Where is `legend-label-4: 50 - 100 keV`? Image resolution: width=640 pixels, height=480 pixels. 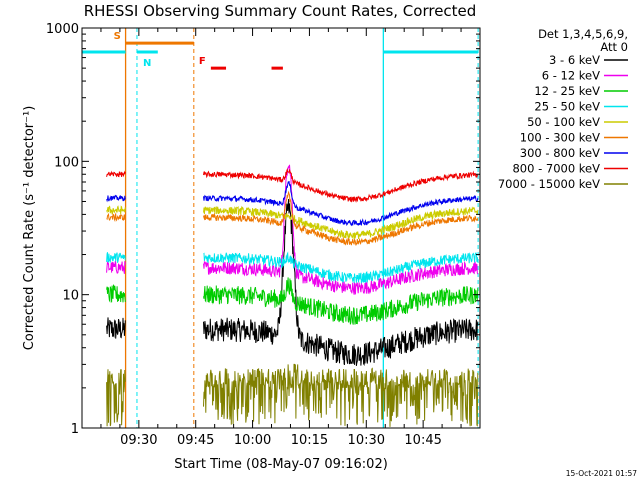 legend-label-4: 50 - 100 keV is located at coordinates (563, 122).